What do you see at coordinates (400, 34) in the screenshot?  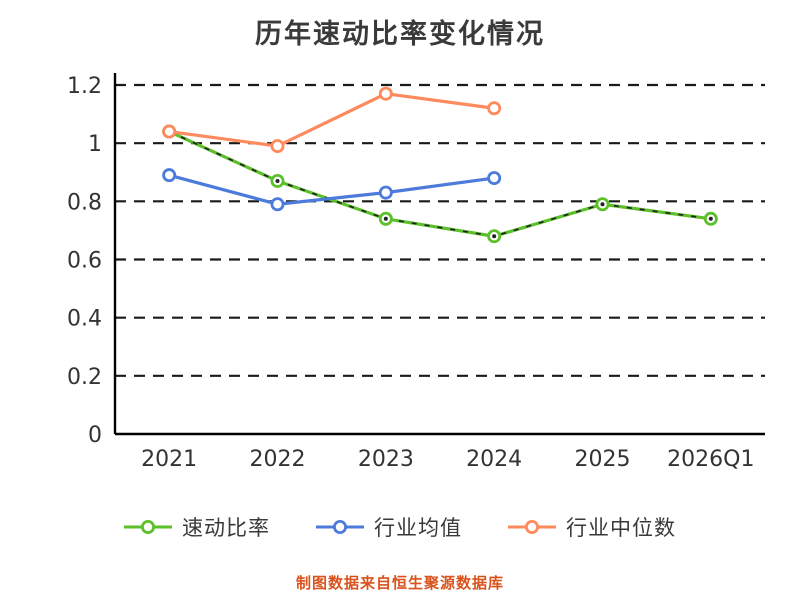 I see `chart-title: 历年速动比率变化情况` at bounding box center [400, 34].